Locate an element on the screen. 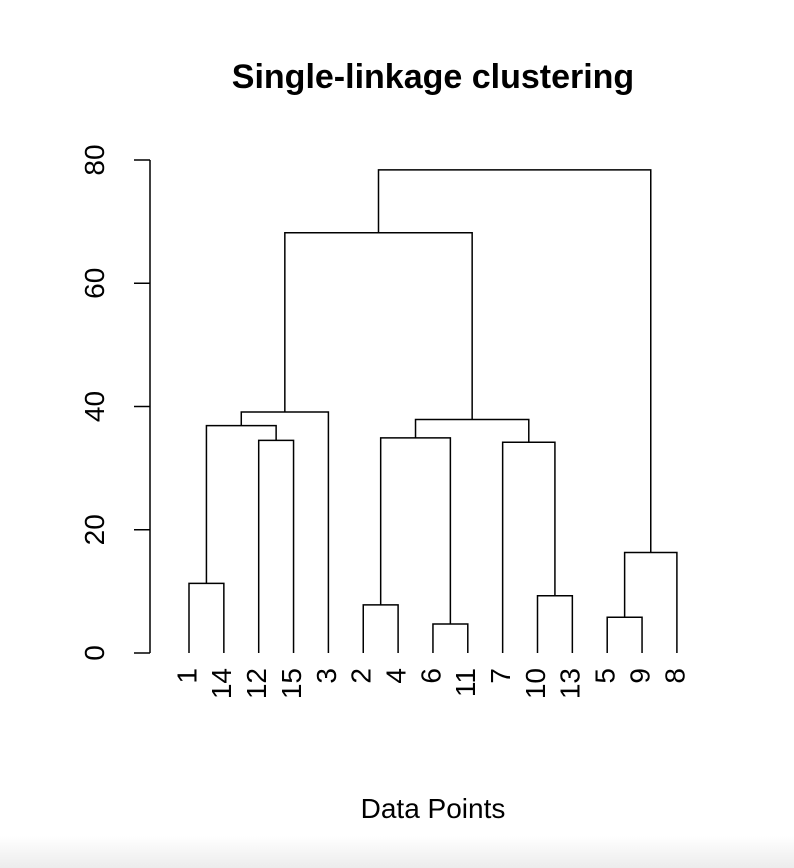 The height and width of the screenshot is (868, 794). leaf-label: 3 is located at coordinates (326, 676).